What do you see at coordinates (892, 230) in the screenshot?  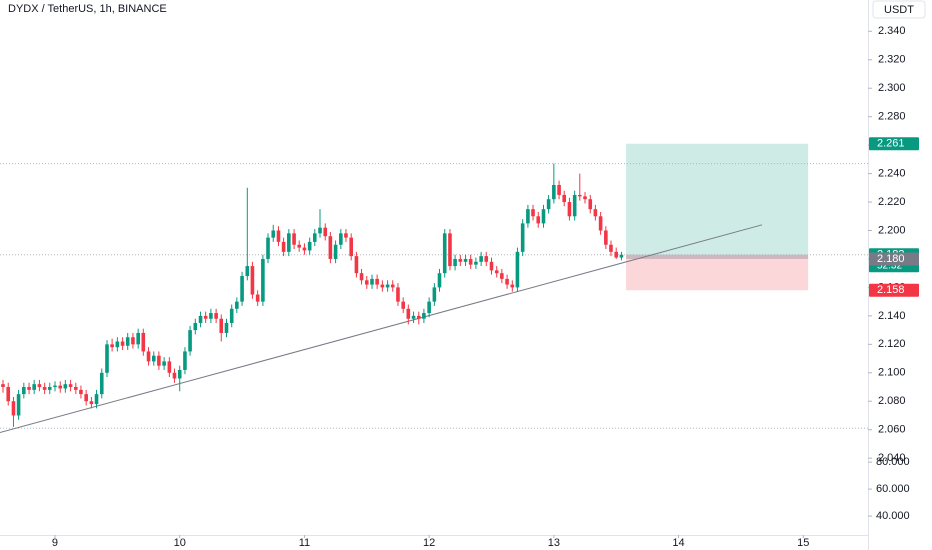 I see `y-tick-label: 2.200` at bounding box center [892, 230].